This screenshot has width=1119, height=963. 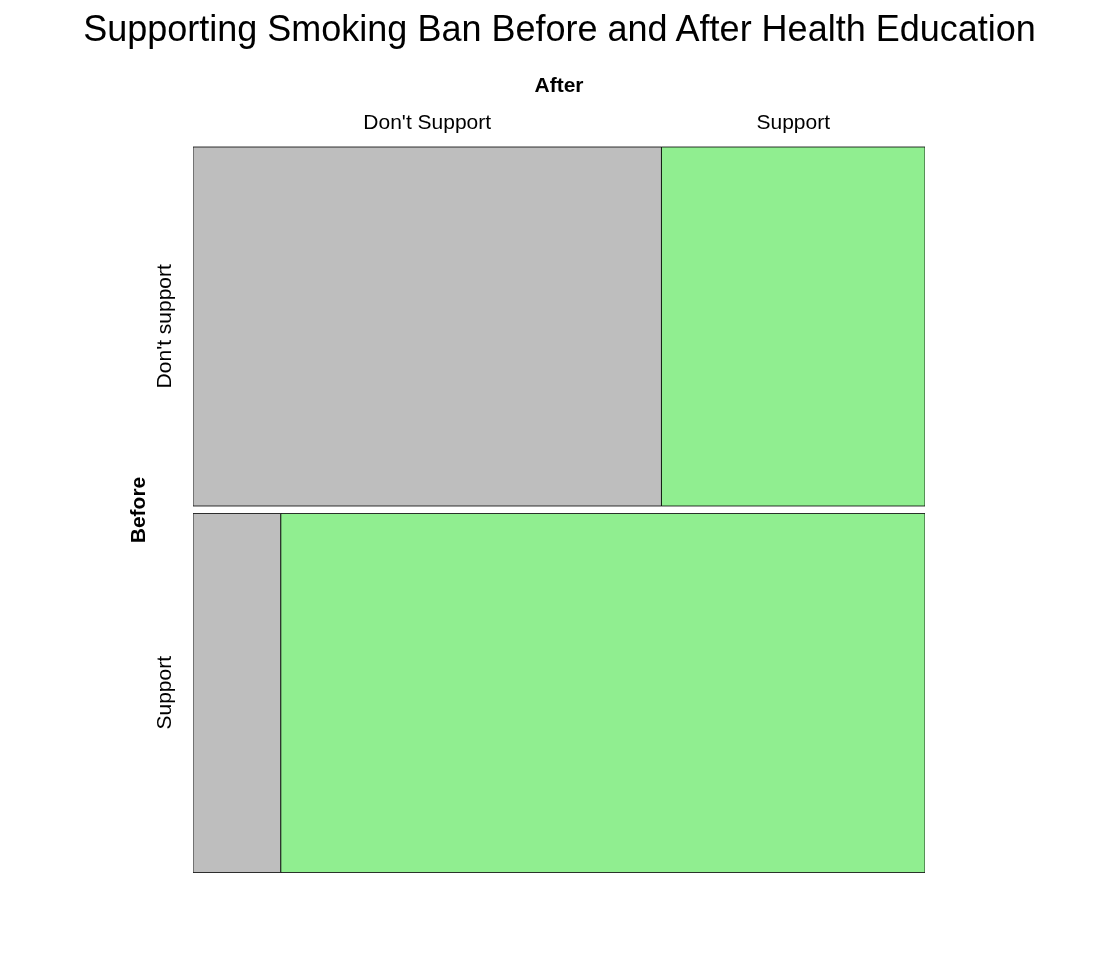 I want to click on chart-title: Supporting Smoking Ban Before and After Health Education, so click(x=559, y=29).